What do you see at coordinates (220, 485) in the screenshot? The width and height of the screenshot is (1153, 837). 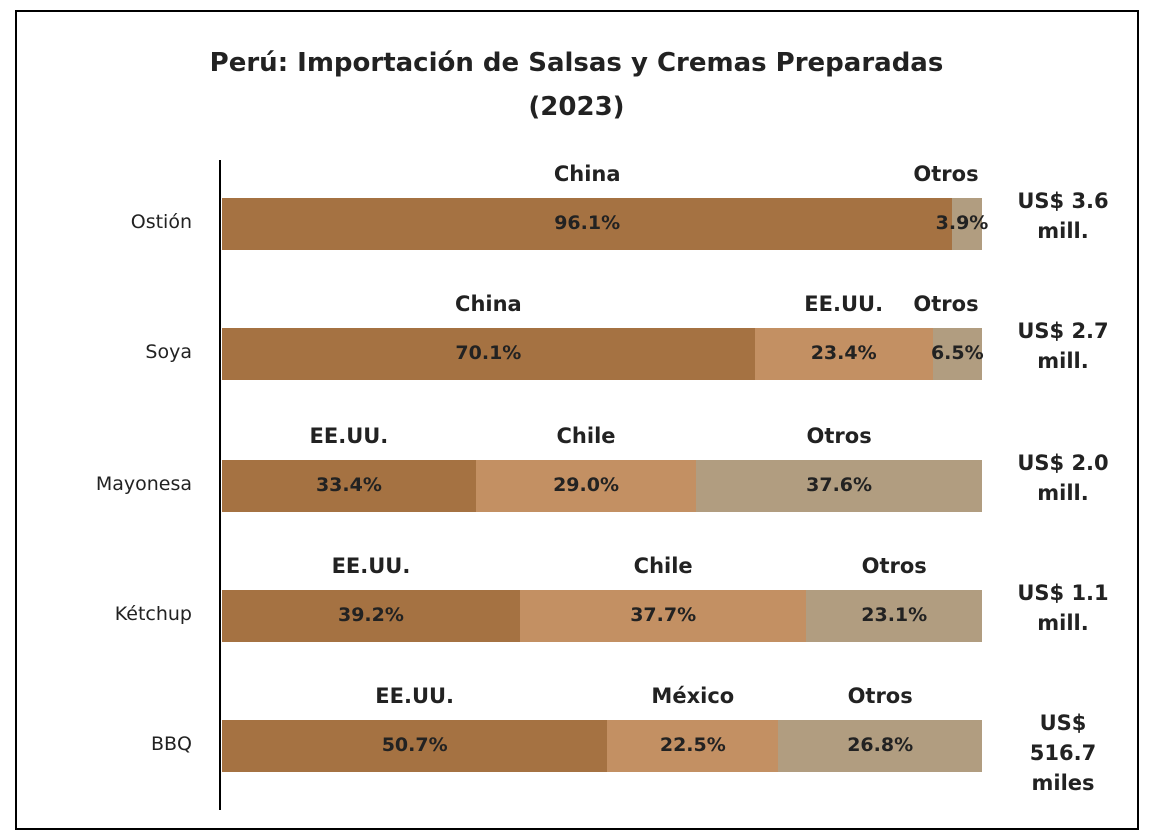 I see `axis-line` at bounding box center [220, 485].